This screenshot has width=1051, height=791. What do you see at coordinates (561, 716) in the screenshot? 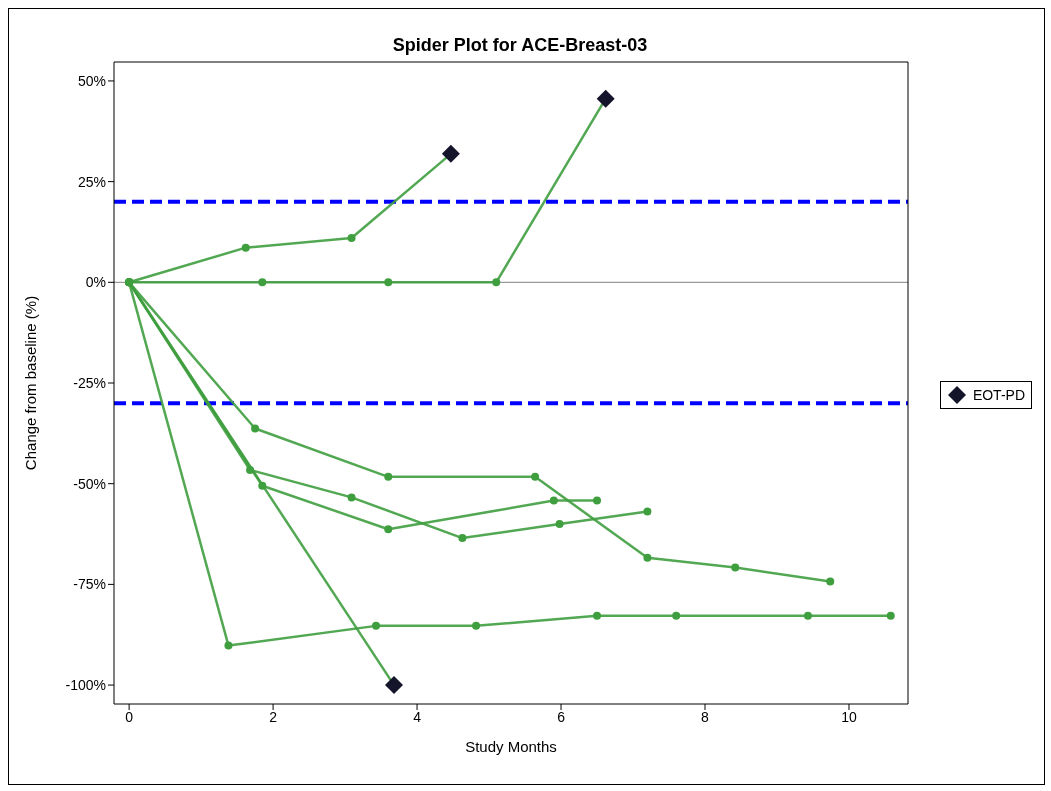
I see `x-tick-label: 6` at bounding box center [561, 716].